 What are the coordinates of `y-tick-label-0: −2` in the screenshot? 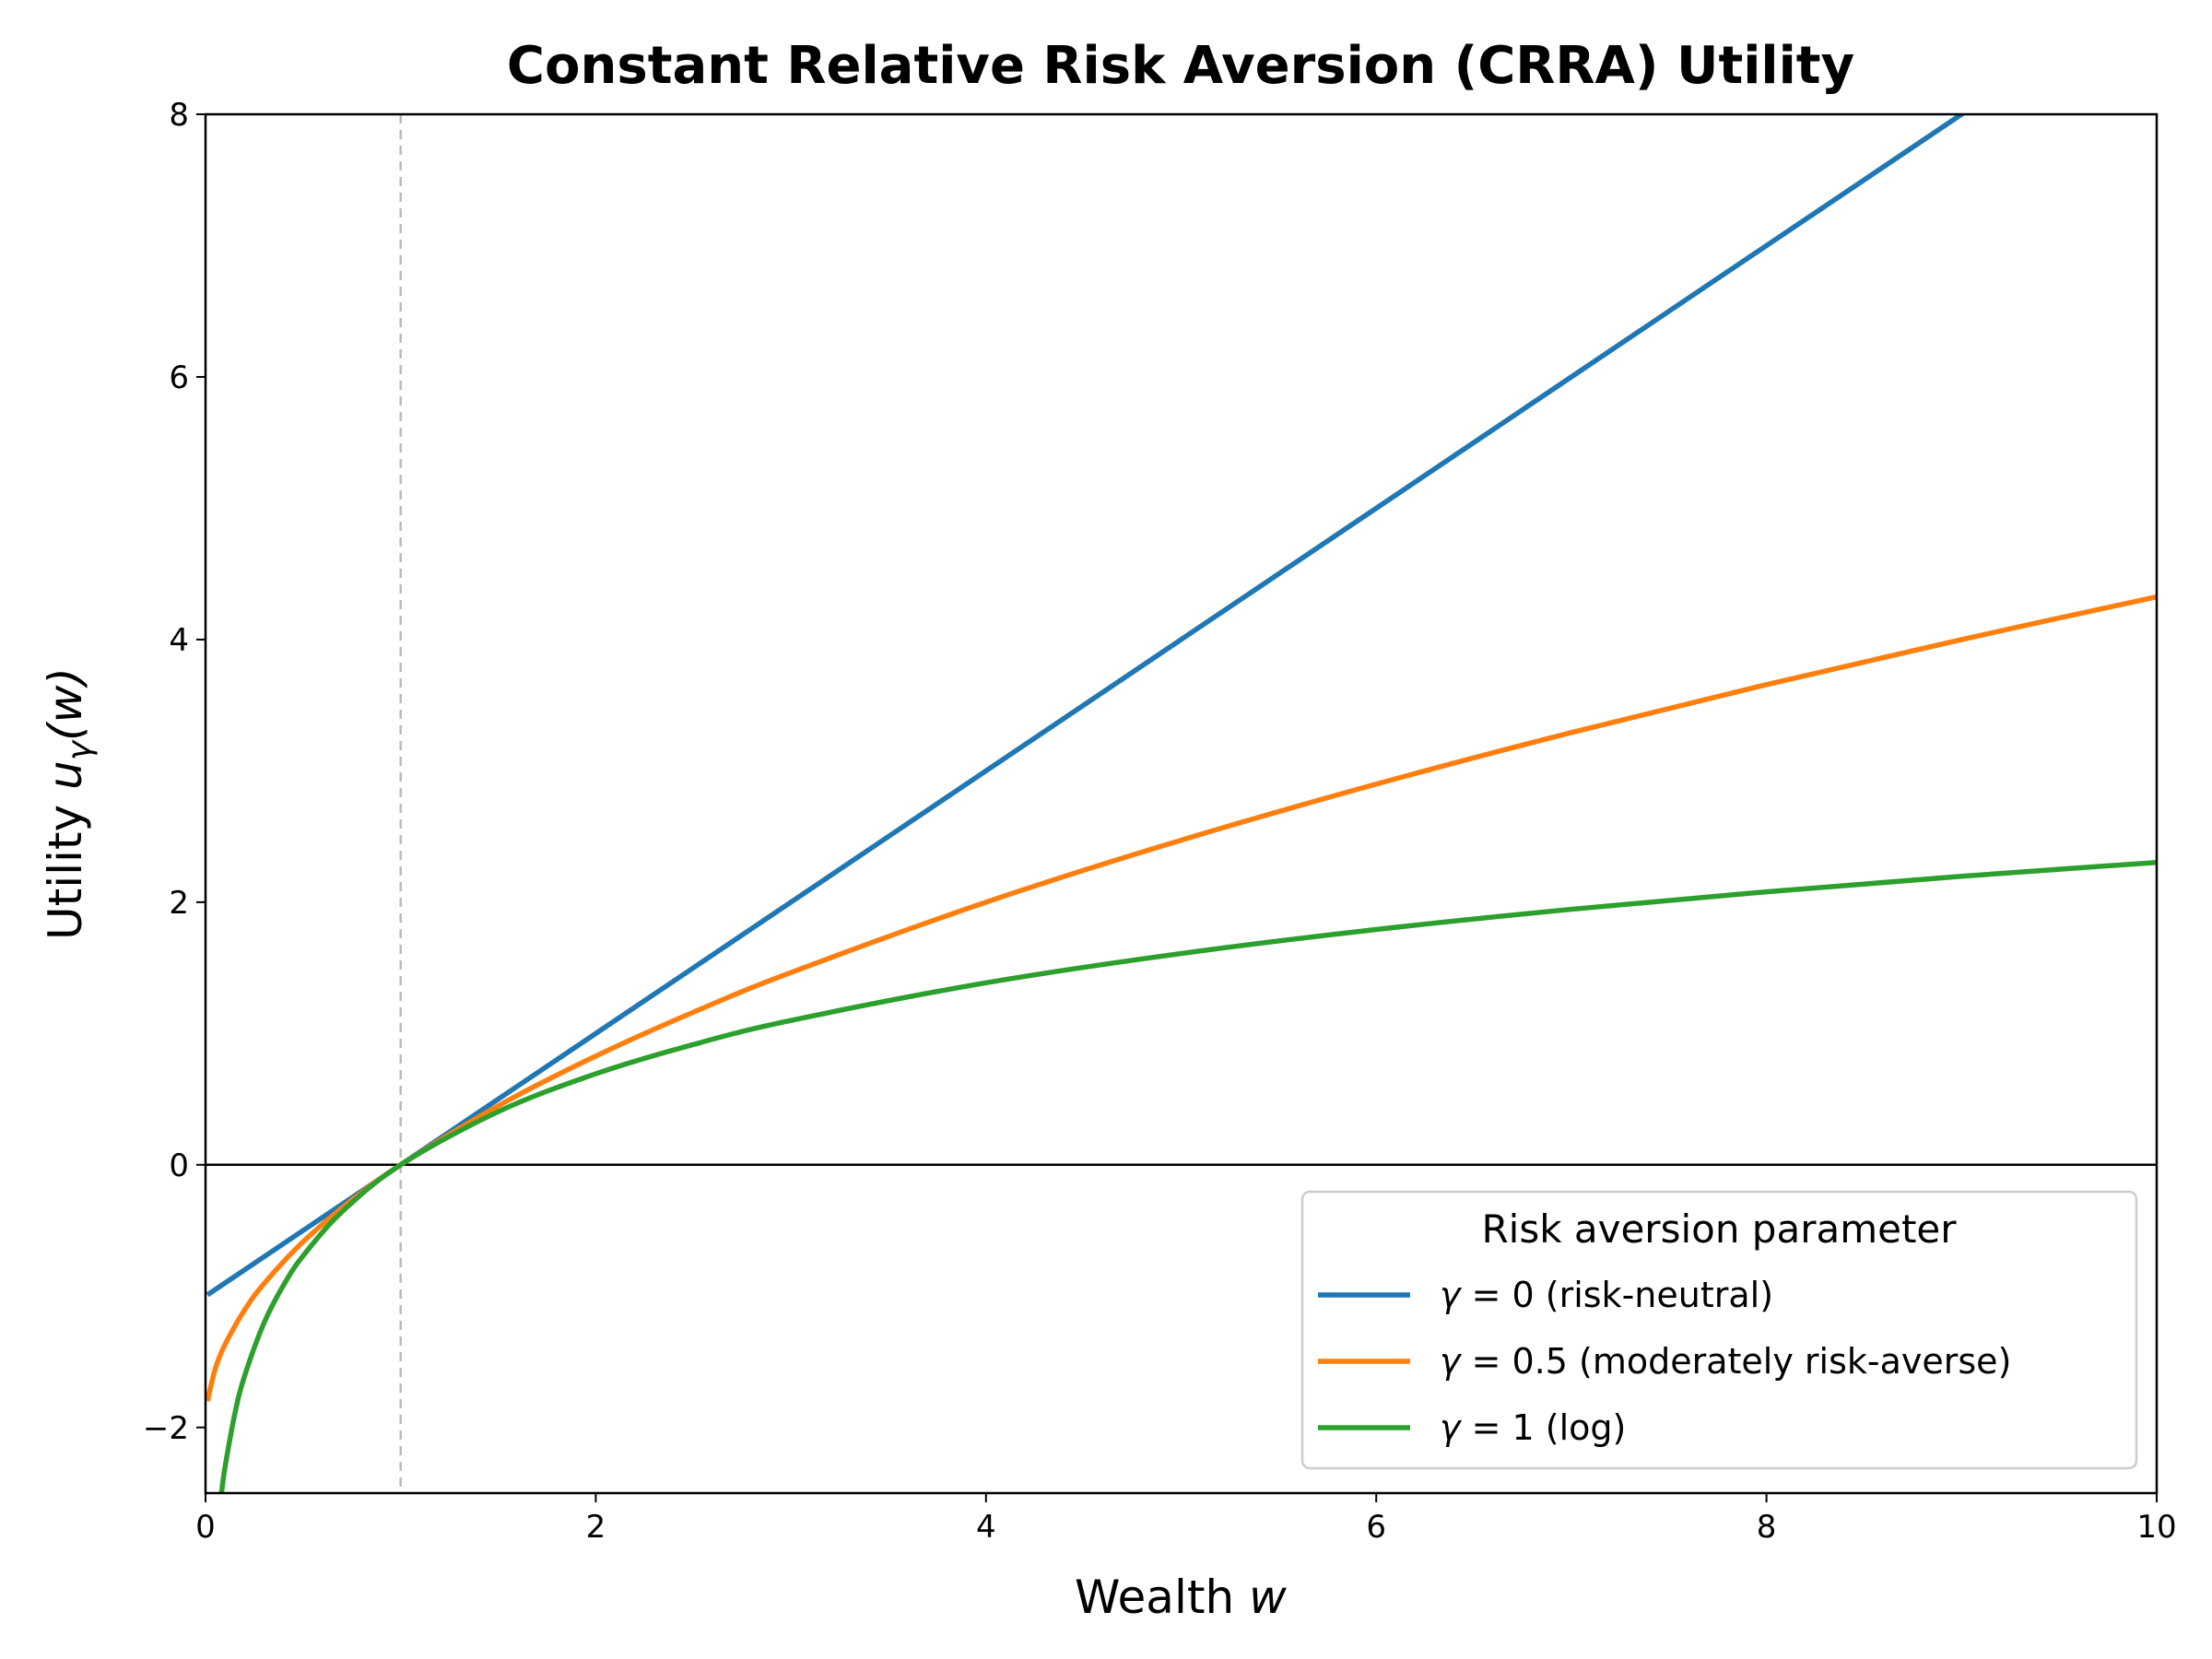 It's located at (166, 1428).